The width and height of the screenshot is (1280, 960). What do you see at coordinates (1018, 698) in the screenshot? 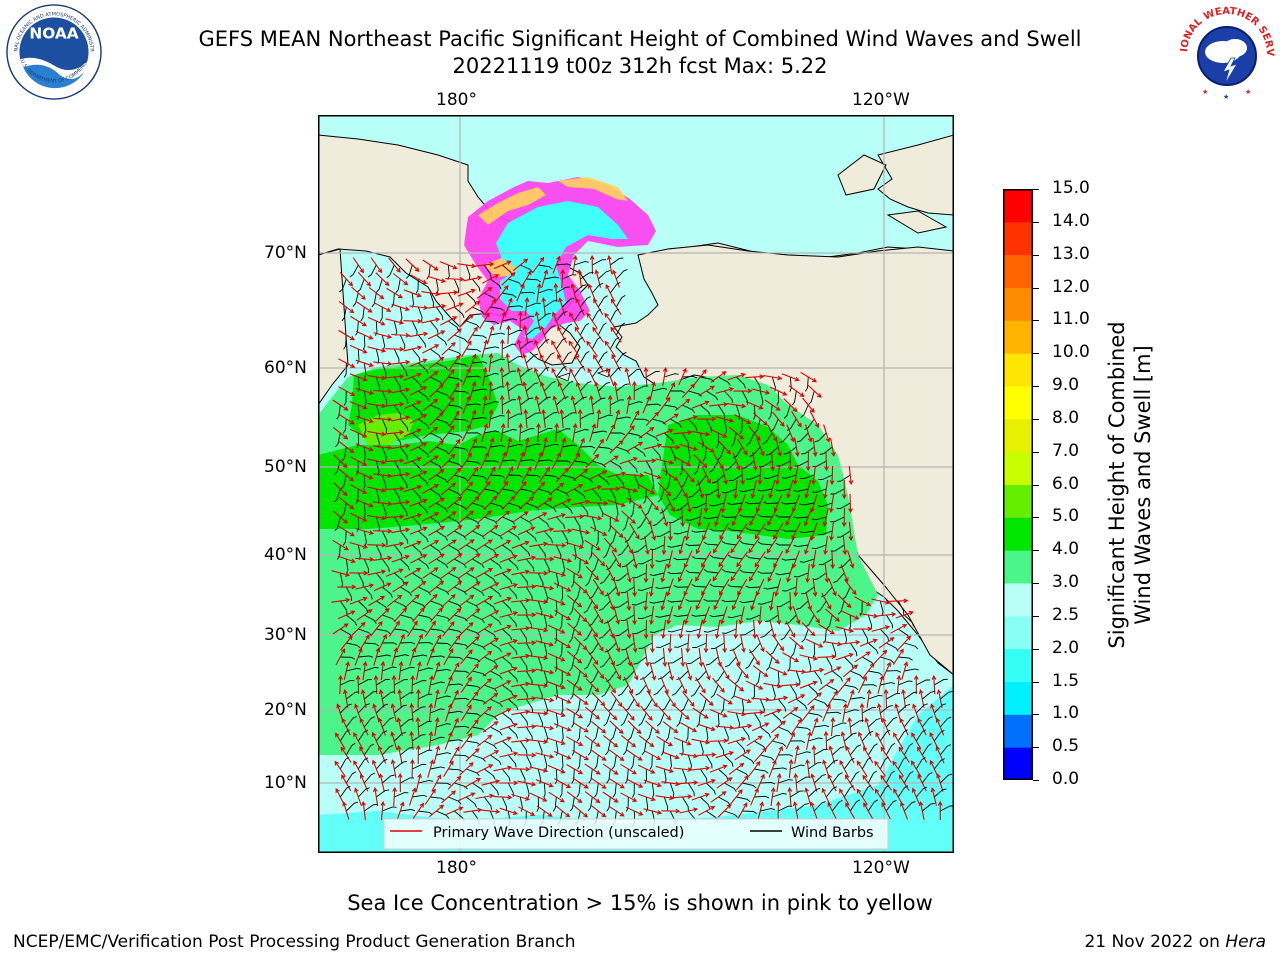
I see `colorbar-segment` at bounding box center [1018, 698].